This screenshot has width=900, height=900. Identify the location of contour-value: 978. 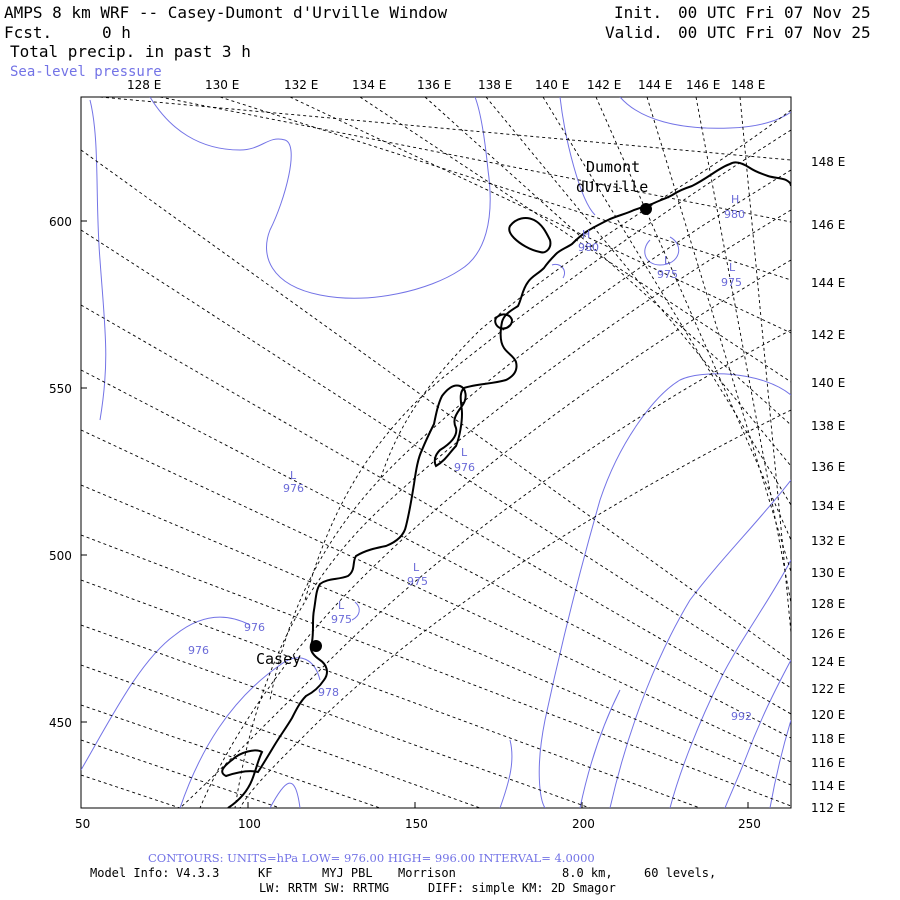
(328, 692).